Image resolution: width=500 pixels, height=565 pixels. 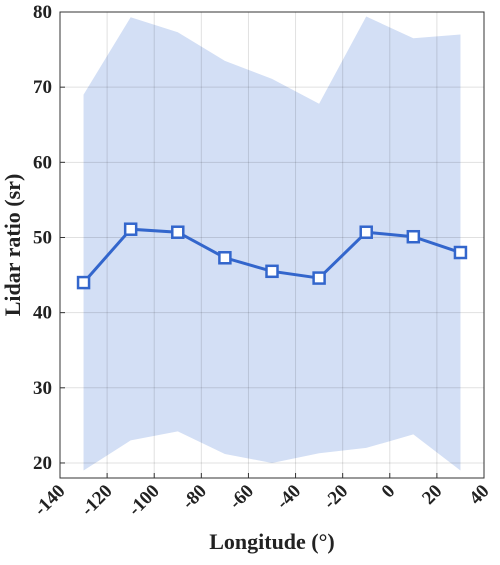 What do you see at coordinates (42, 463) in the screenshot?
I see `y-tick-label: 20` at bounding box center [42, 463].